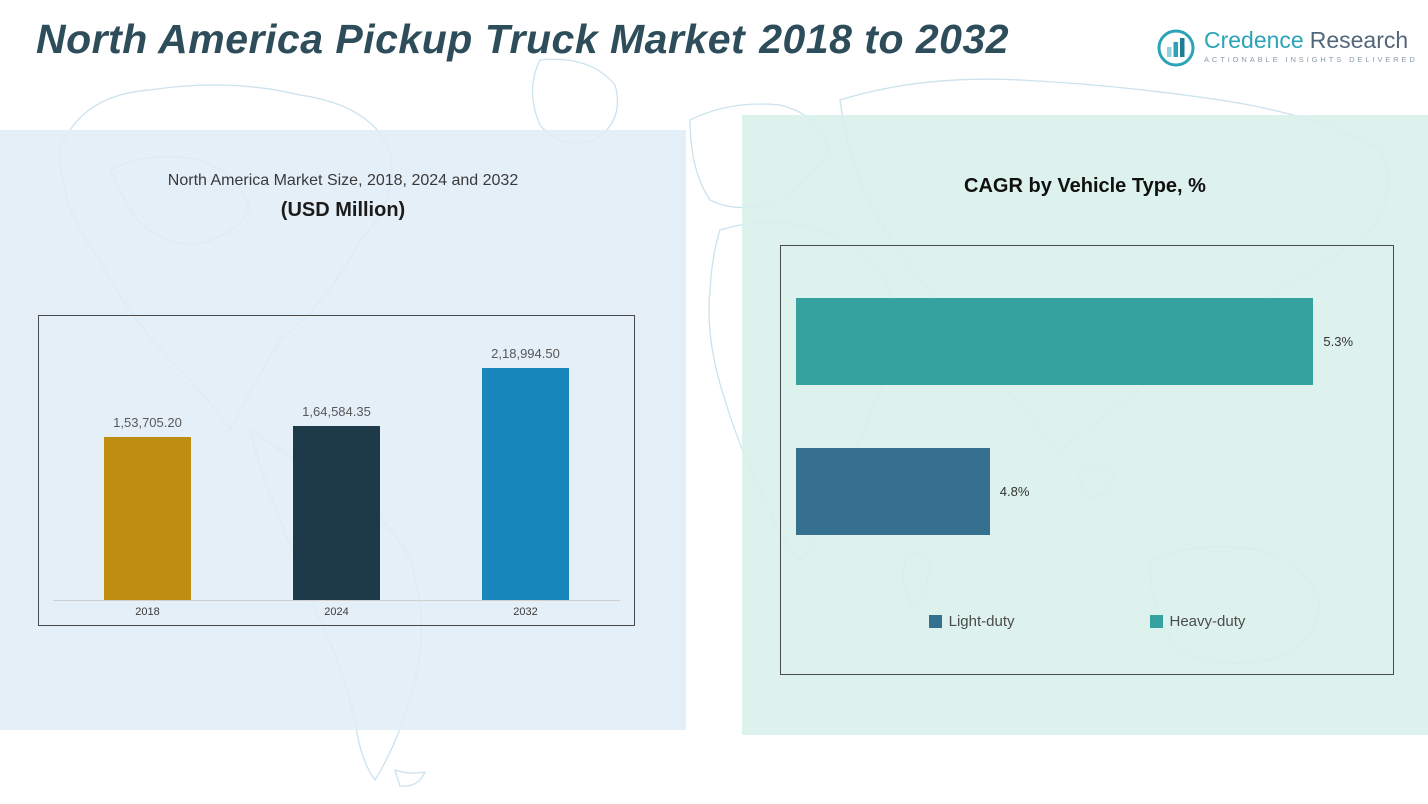 This screenshot has height=804, width=1428. Describe the element at coordinates (525, 484) in the screenshot. I see `bar-2032` at that location.